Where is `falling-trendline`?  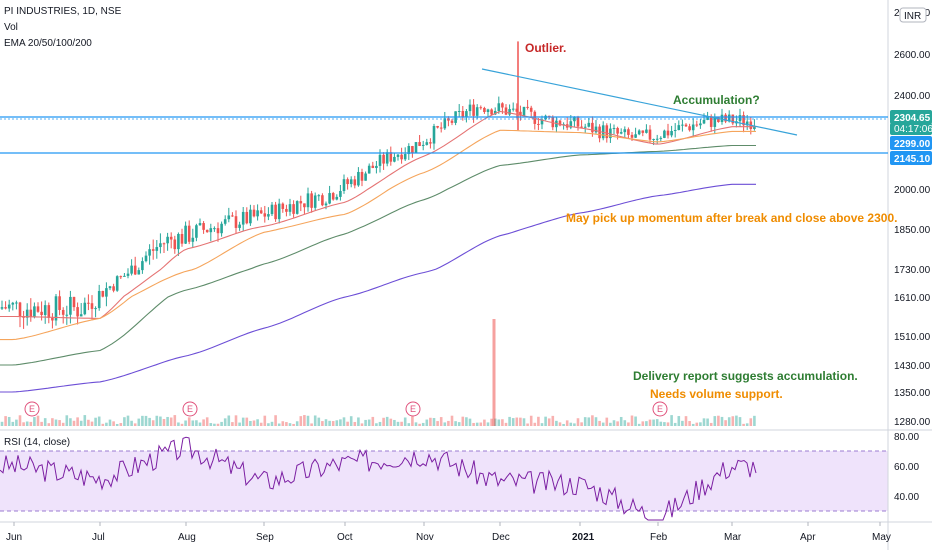
falling-trendline is located at coordinates (639, 102).